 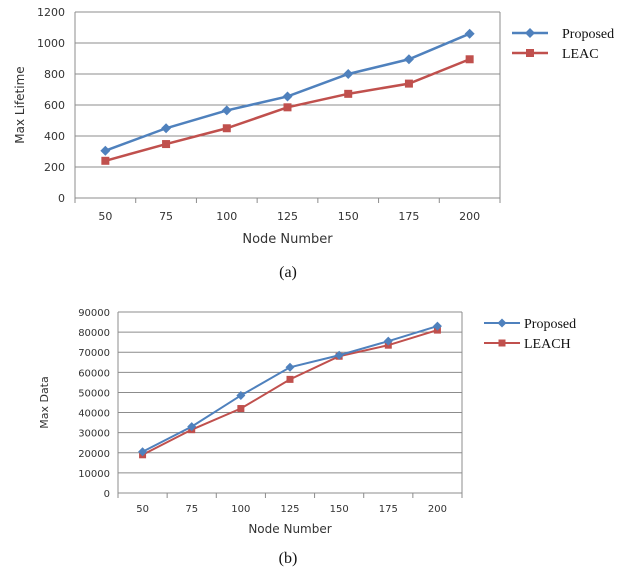 What do you see at coordinates (94, 393) in the screenshot?
I see `y-tick-label: 50000` at bounding box center [94, 393].